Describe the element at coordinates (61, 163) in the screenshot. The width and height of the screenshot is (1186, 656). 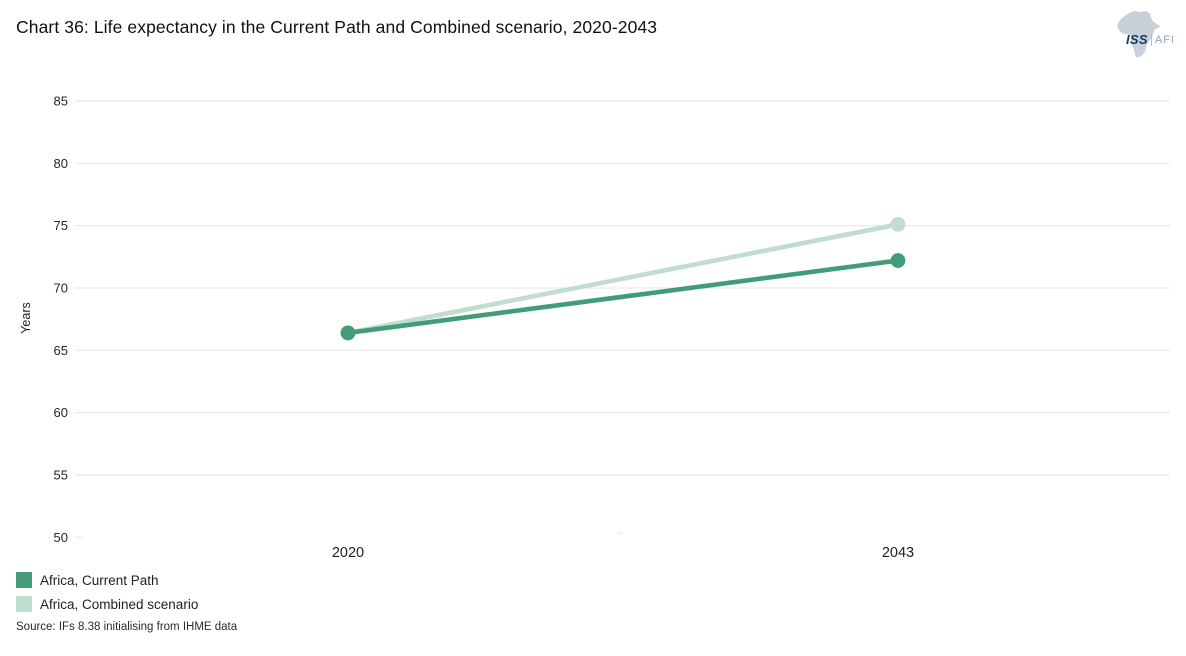
I see `y-tick-label: 80` at that location.